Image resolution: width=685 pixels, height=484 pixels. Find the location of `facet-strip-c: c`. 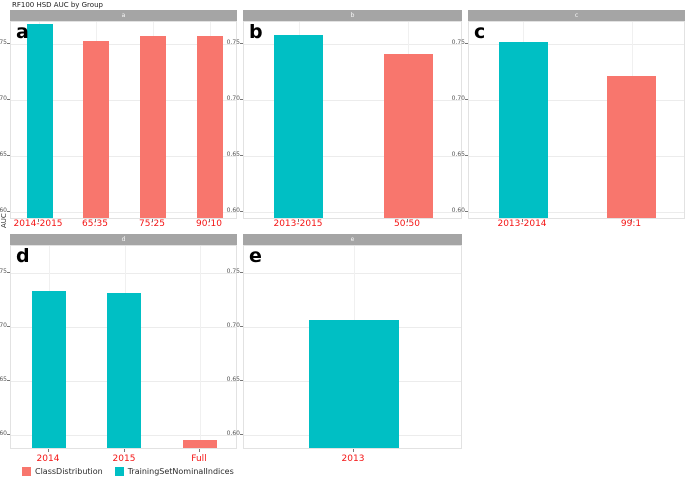

facet-strip-c: c is located at coordinates (576, 15).